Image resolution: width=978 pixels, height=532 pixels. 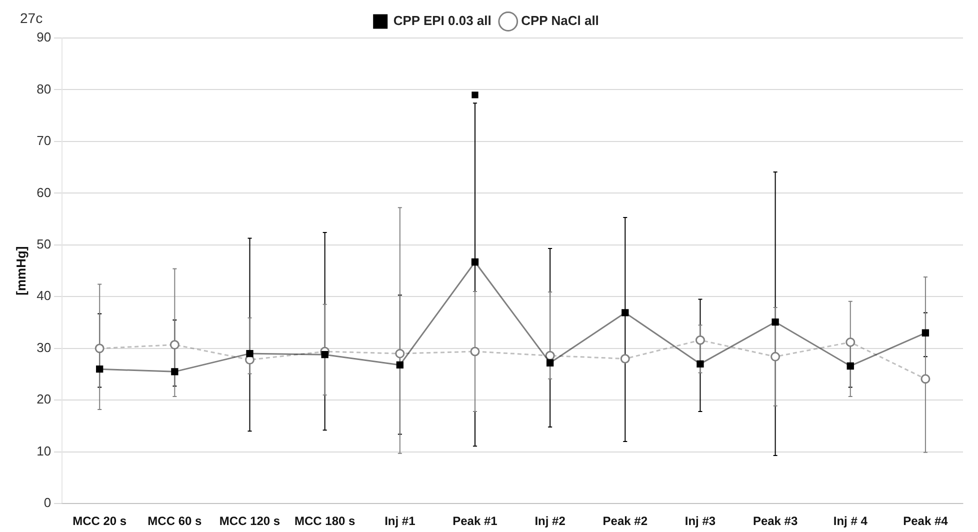 What do you see at coordinates (44, 140) in the screenshot?
I see `y-tick-label: 70` at bounding box center [44, 140].